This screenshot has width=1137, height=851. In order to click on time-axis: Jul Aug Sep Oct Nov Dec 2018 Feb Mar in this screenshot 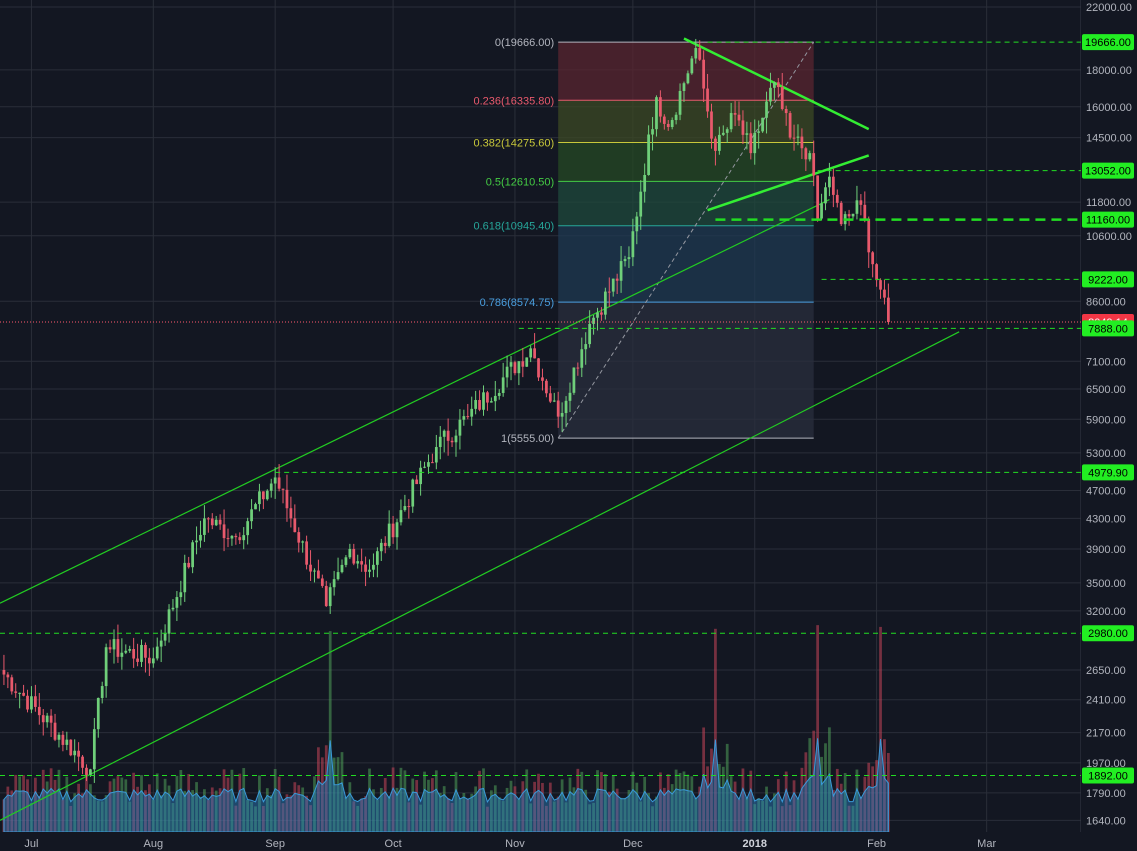, I will do `click(510, 844)`.